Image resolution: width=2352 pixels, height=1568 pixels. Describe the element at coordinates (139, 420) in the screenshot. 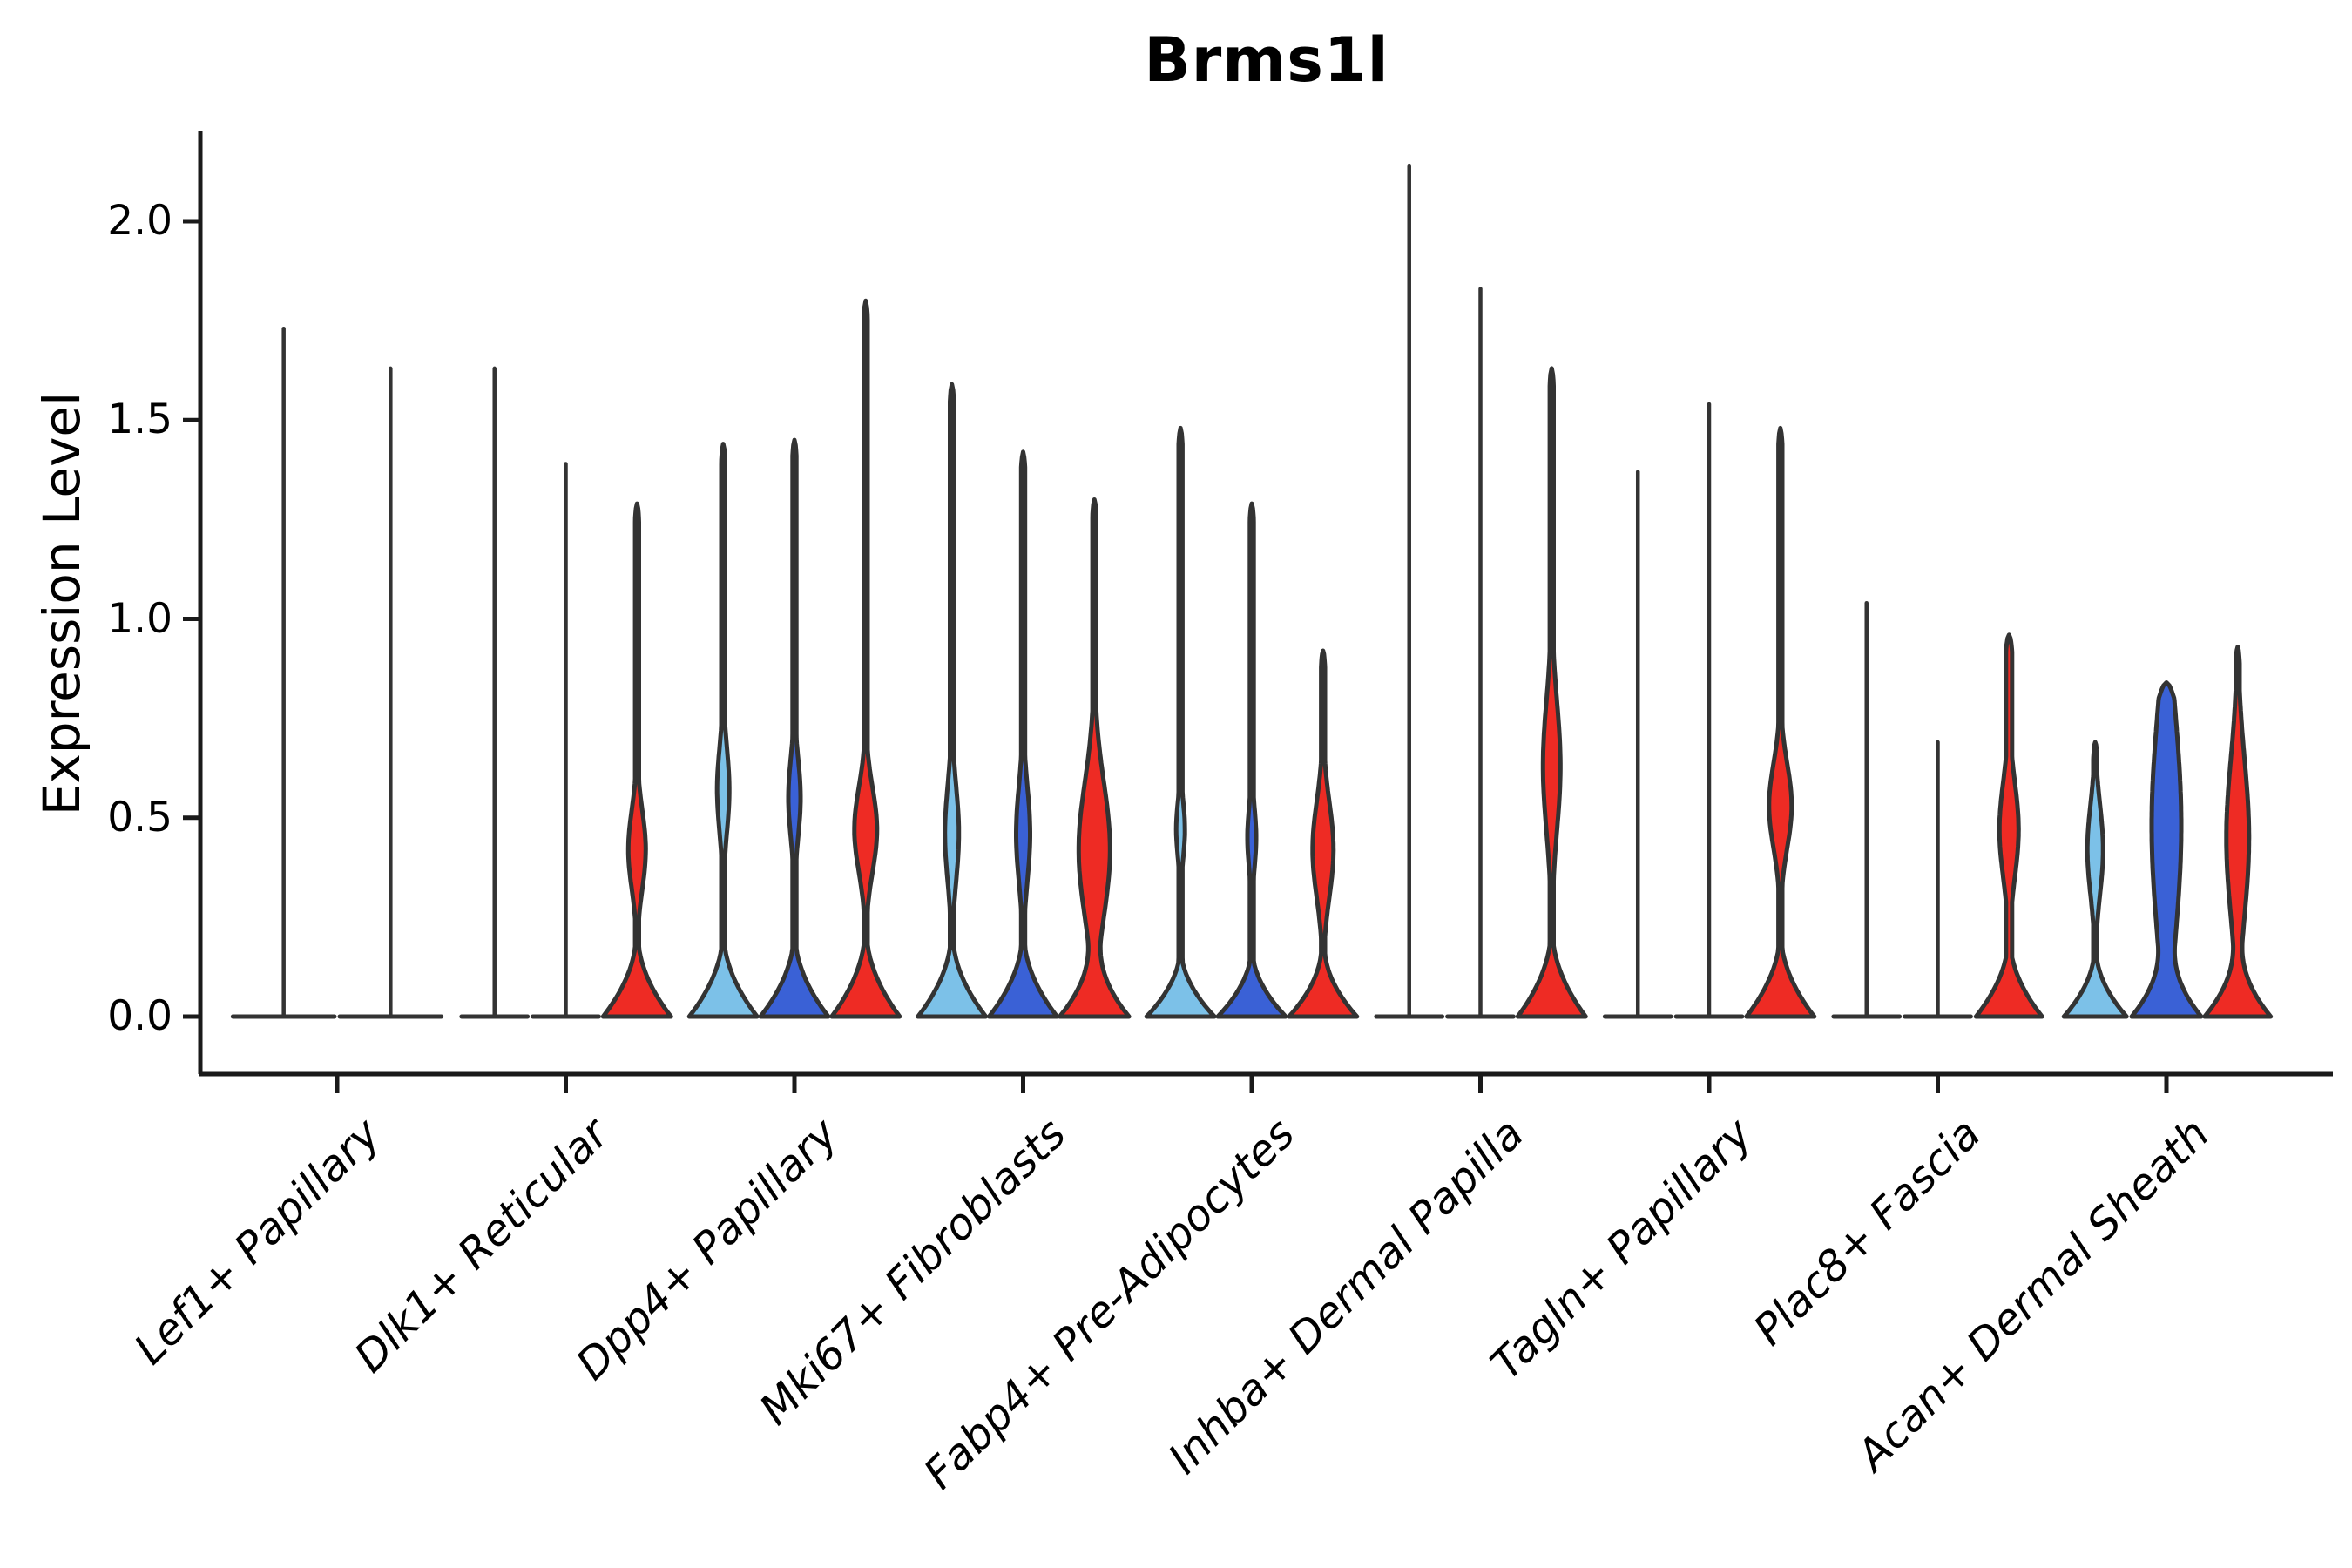

I see `y-tick-label: 1.5` at that location.